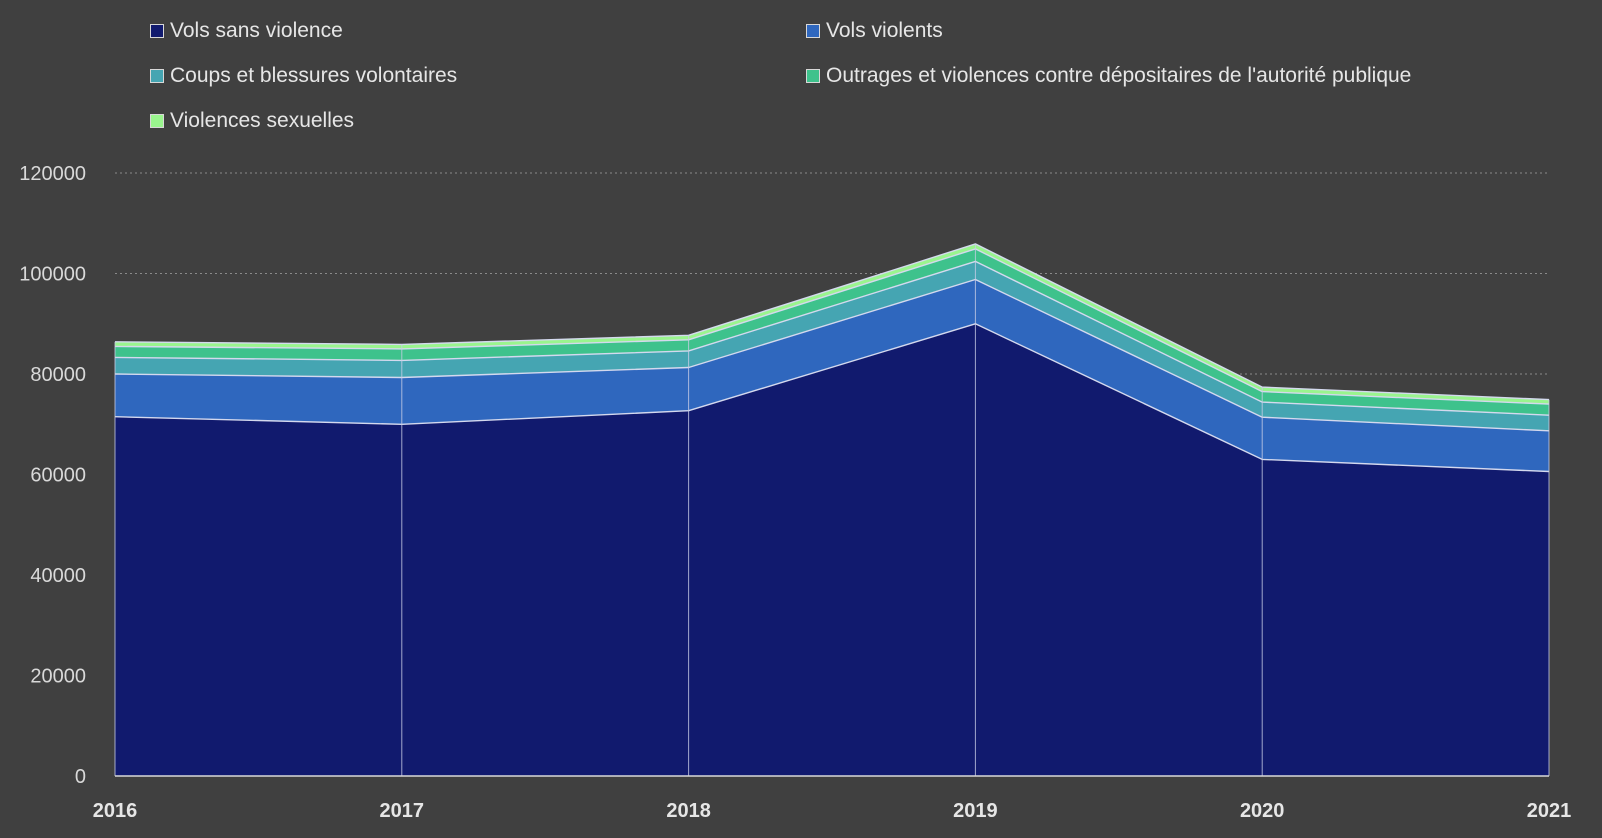 This screenshot has width=1602, height=838. I want to click on x-tick-label: 2018, so click(688, 811).